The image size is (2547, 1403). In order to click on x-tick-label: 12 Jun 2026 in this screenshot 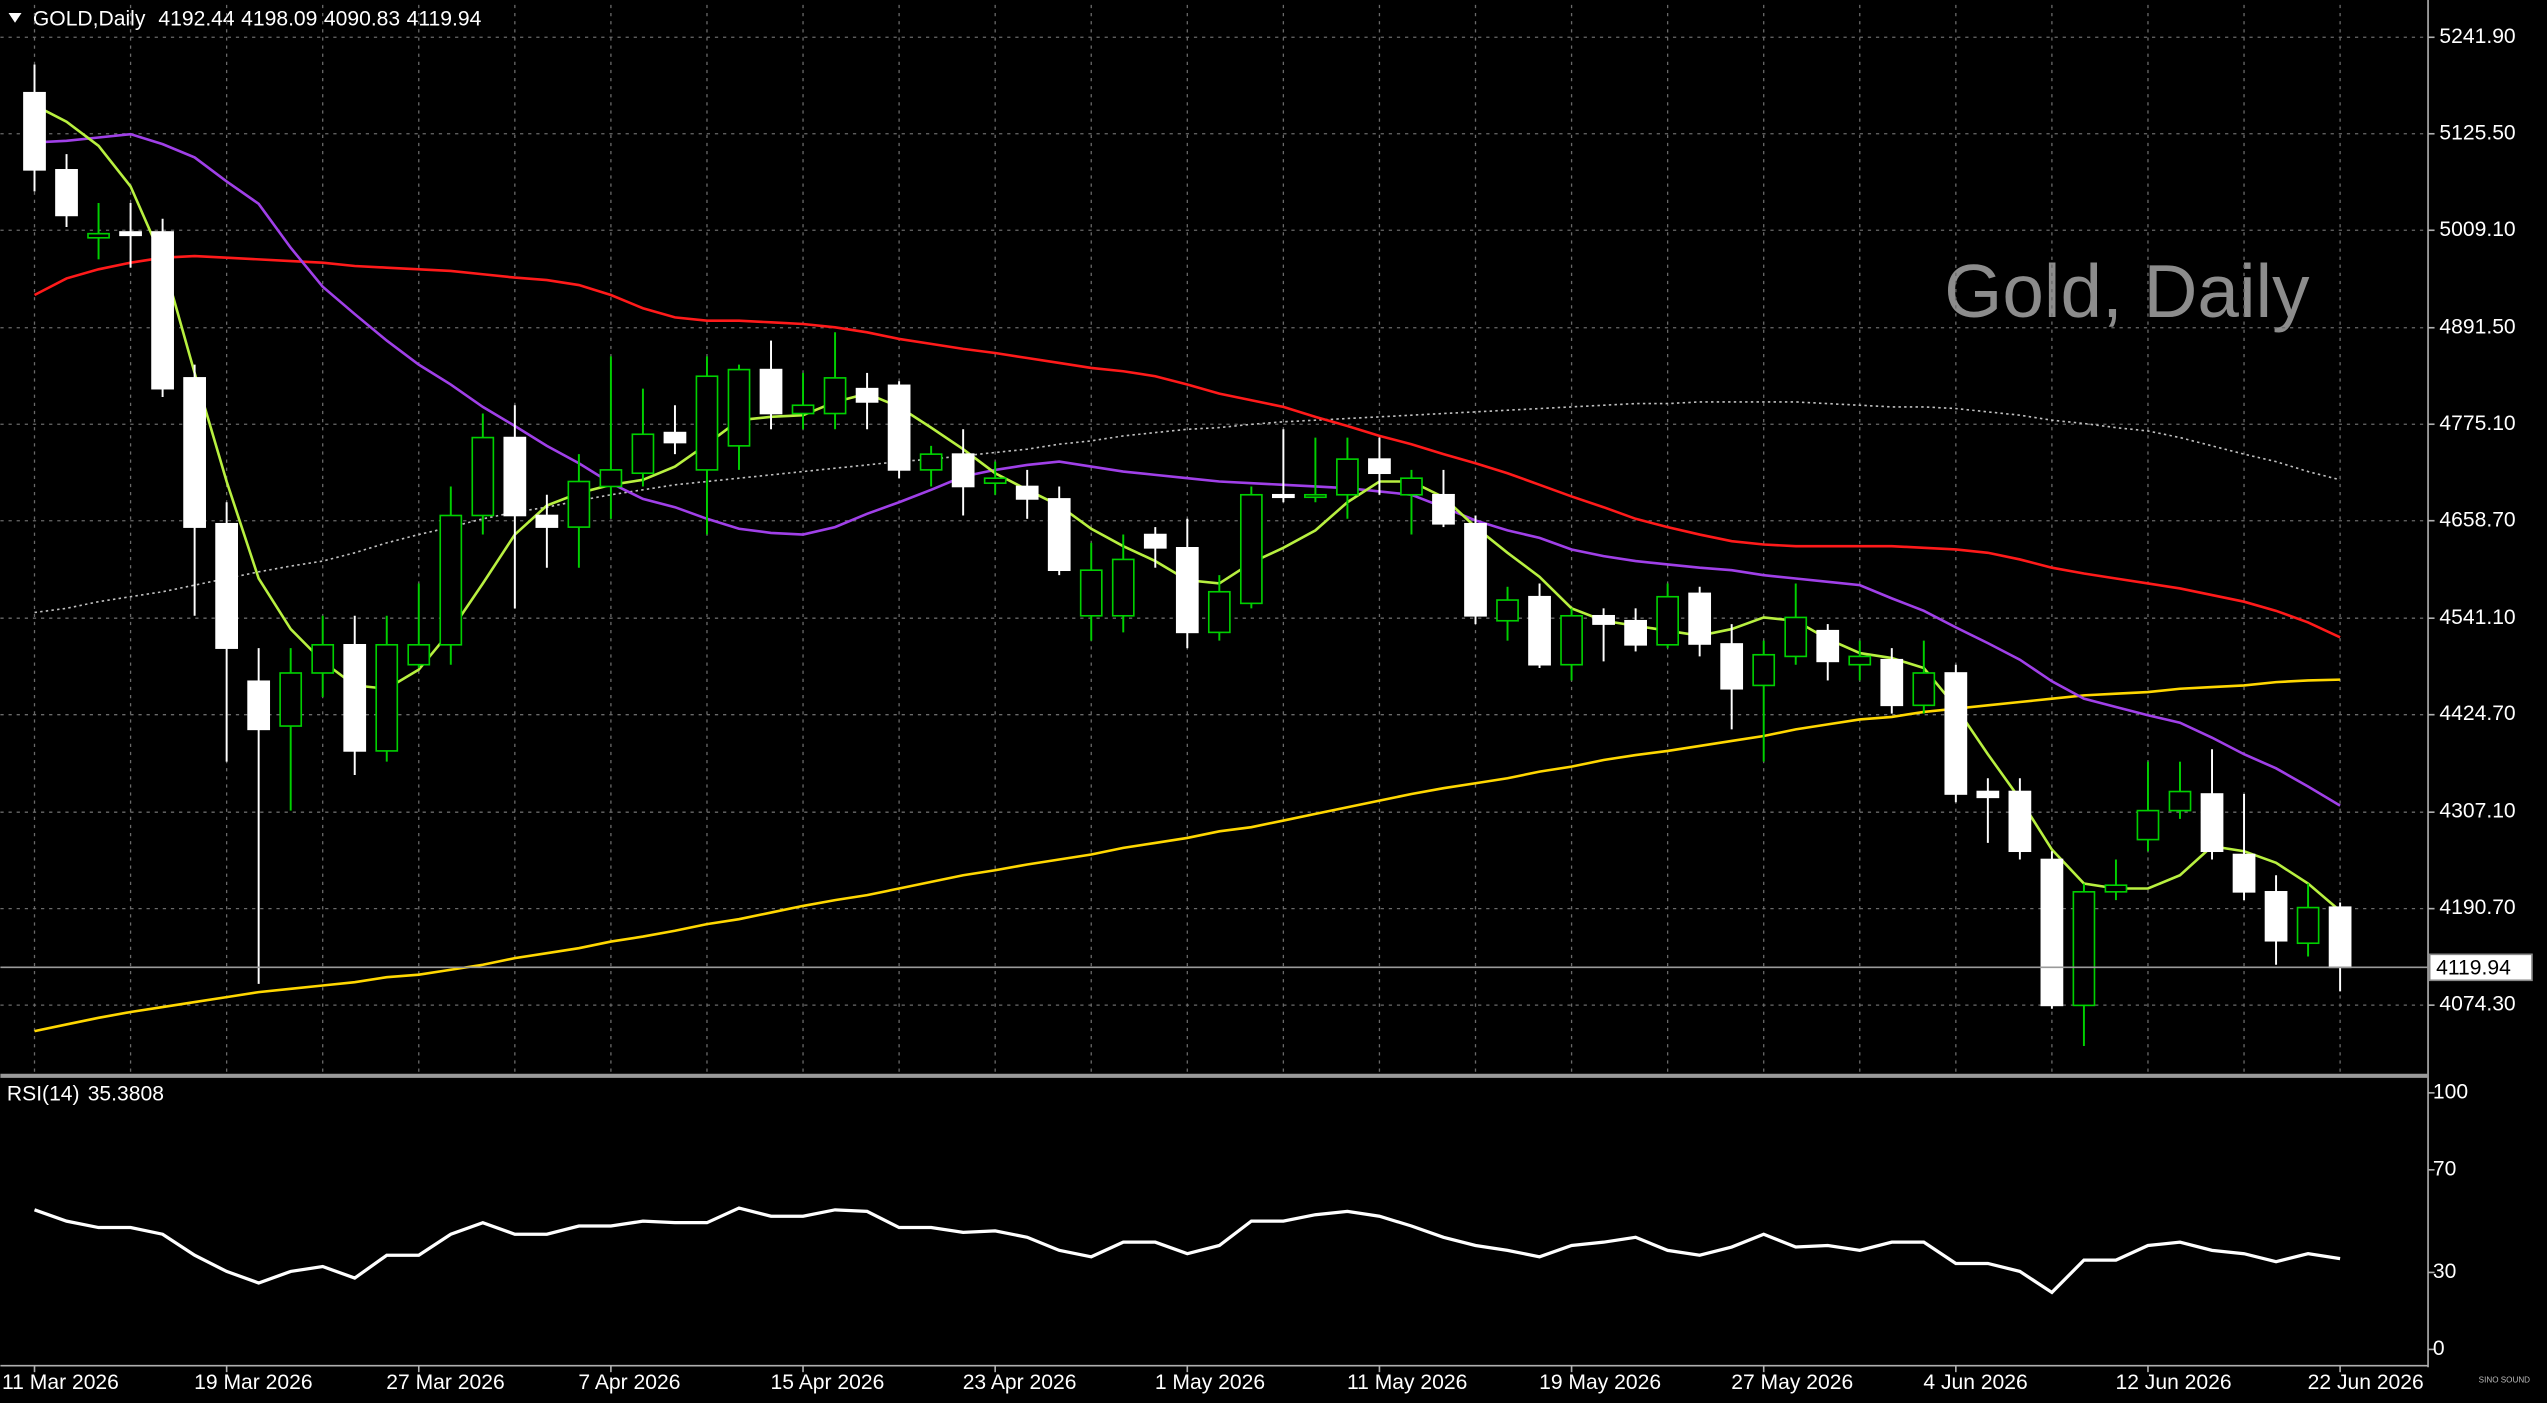, I will do `click(2173, 1382)`.